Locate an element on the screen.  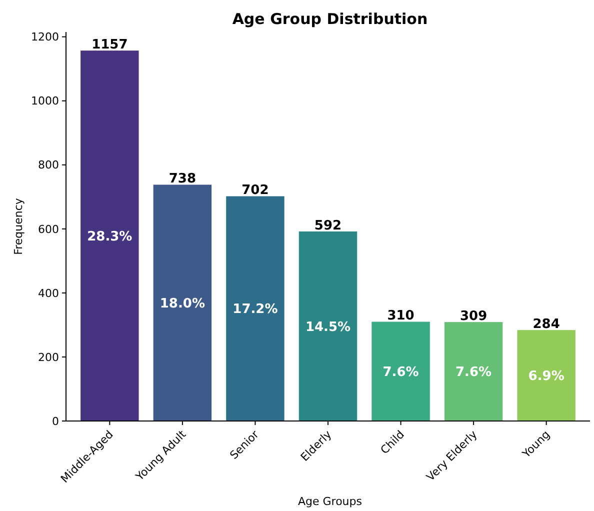
data-label: 284 is located at coordinates (546, 324).